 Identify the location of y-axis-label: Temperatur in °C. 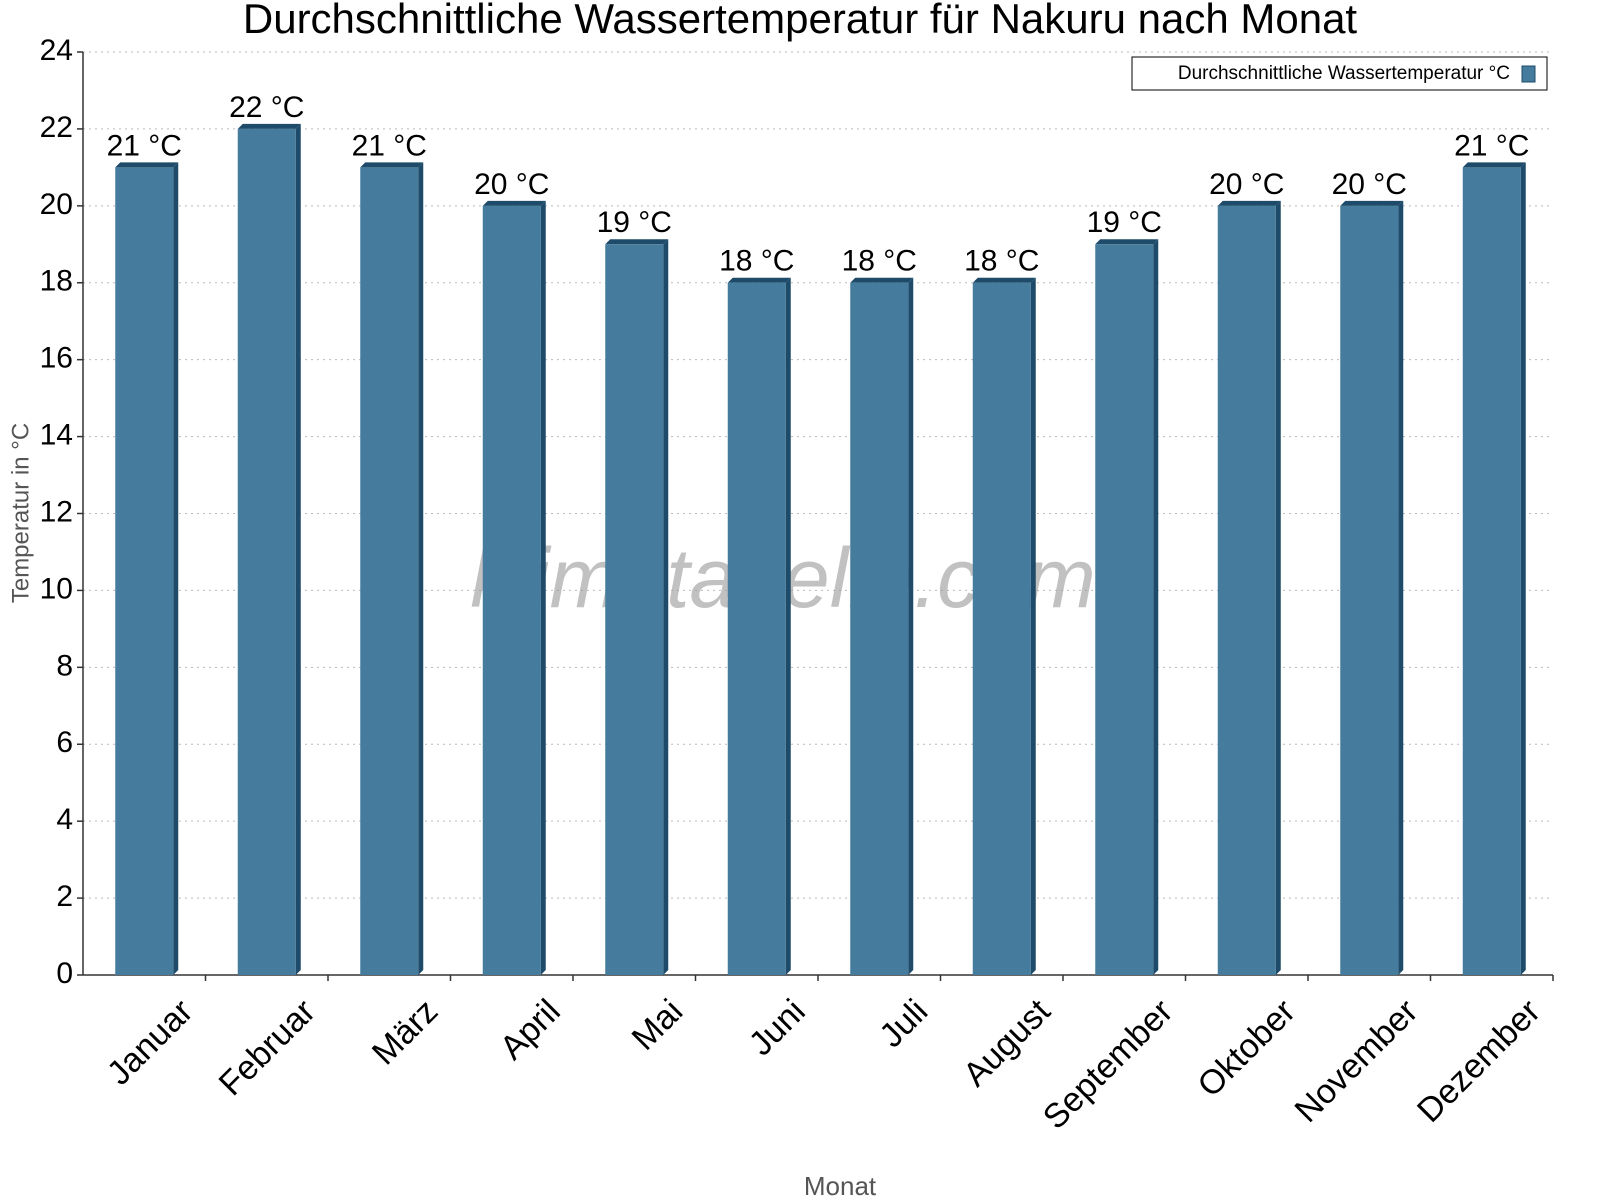
(20, 513).